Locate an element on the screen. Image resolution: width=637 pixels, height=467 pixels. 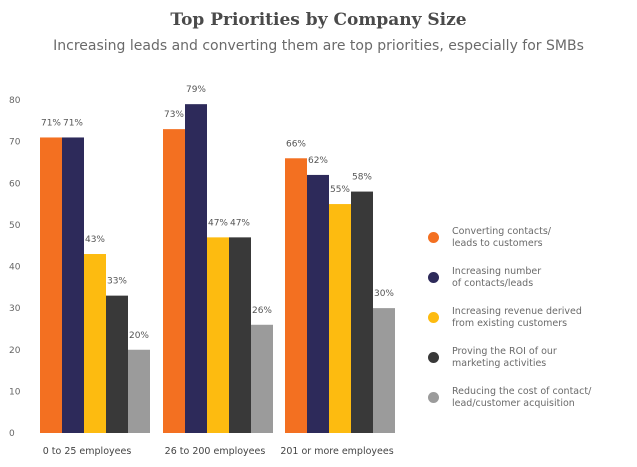
data-label: 62% is located at coordinates (318, 161).